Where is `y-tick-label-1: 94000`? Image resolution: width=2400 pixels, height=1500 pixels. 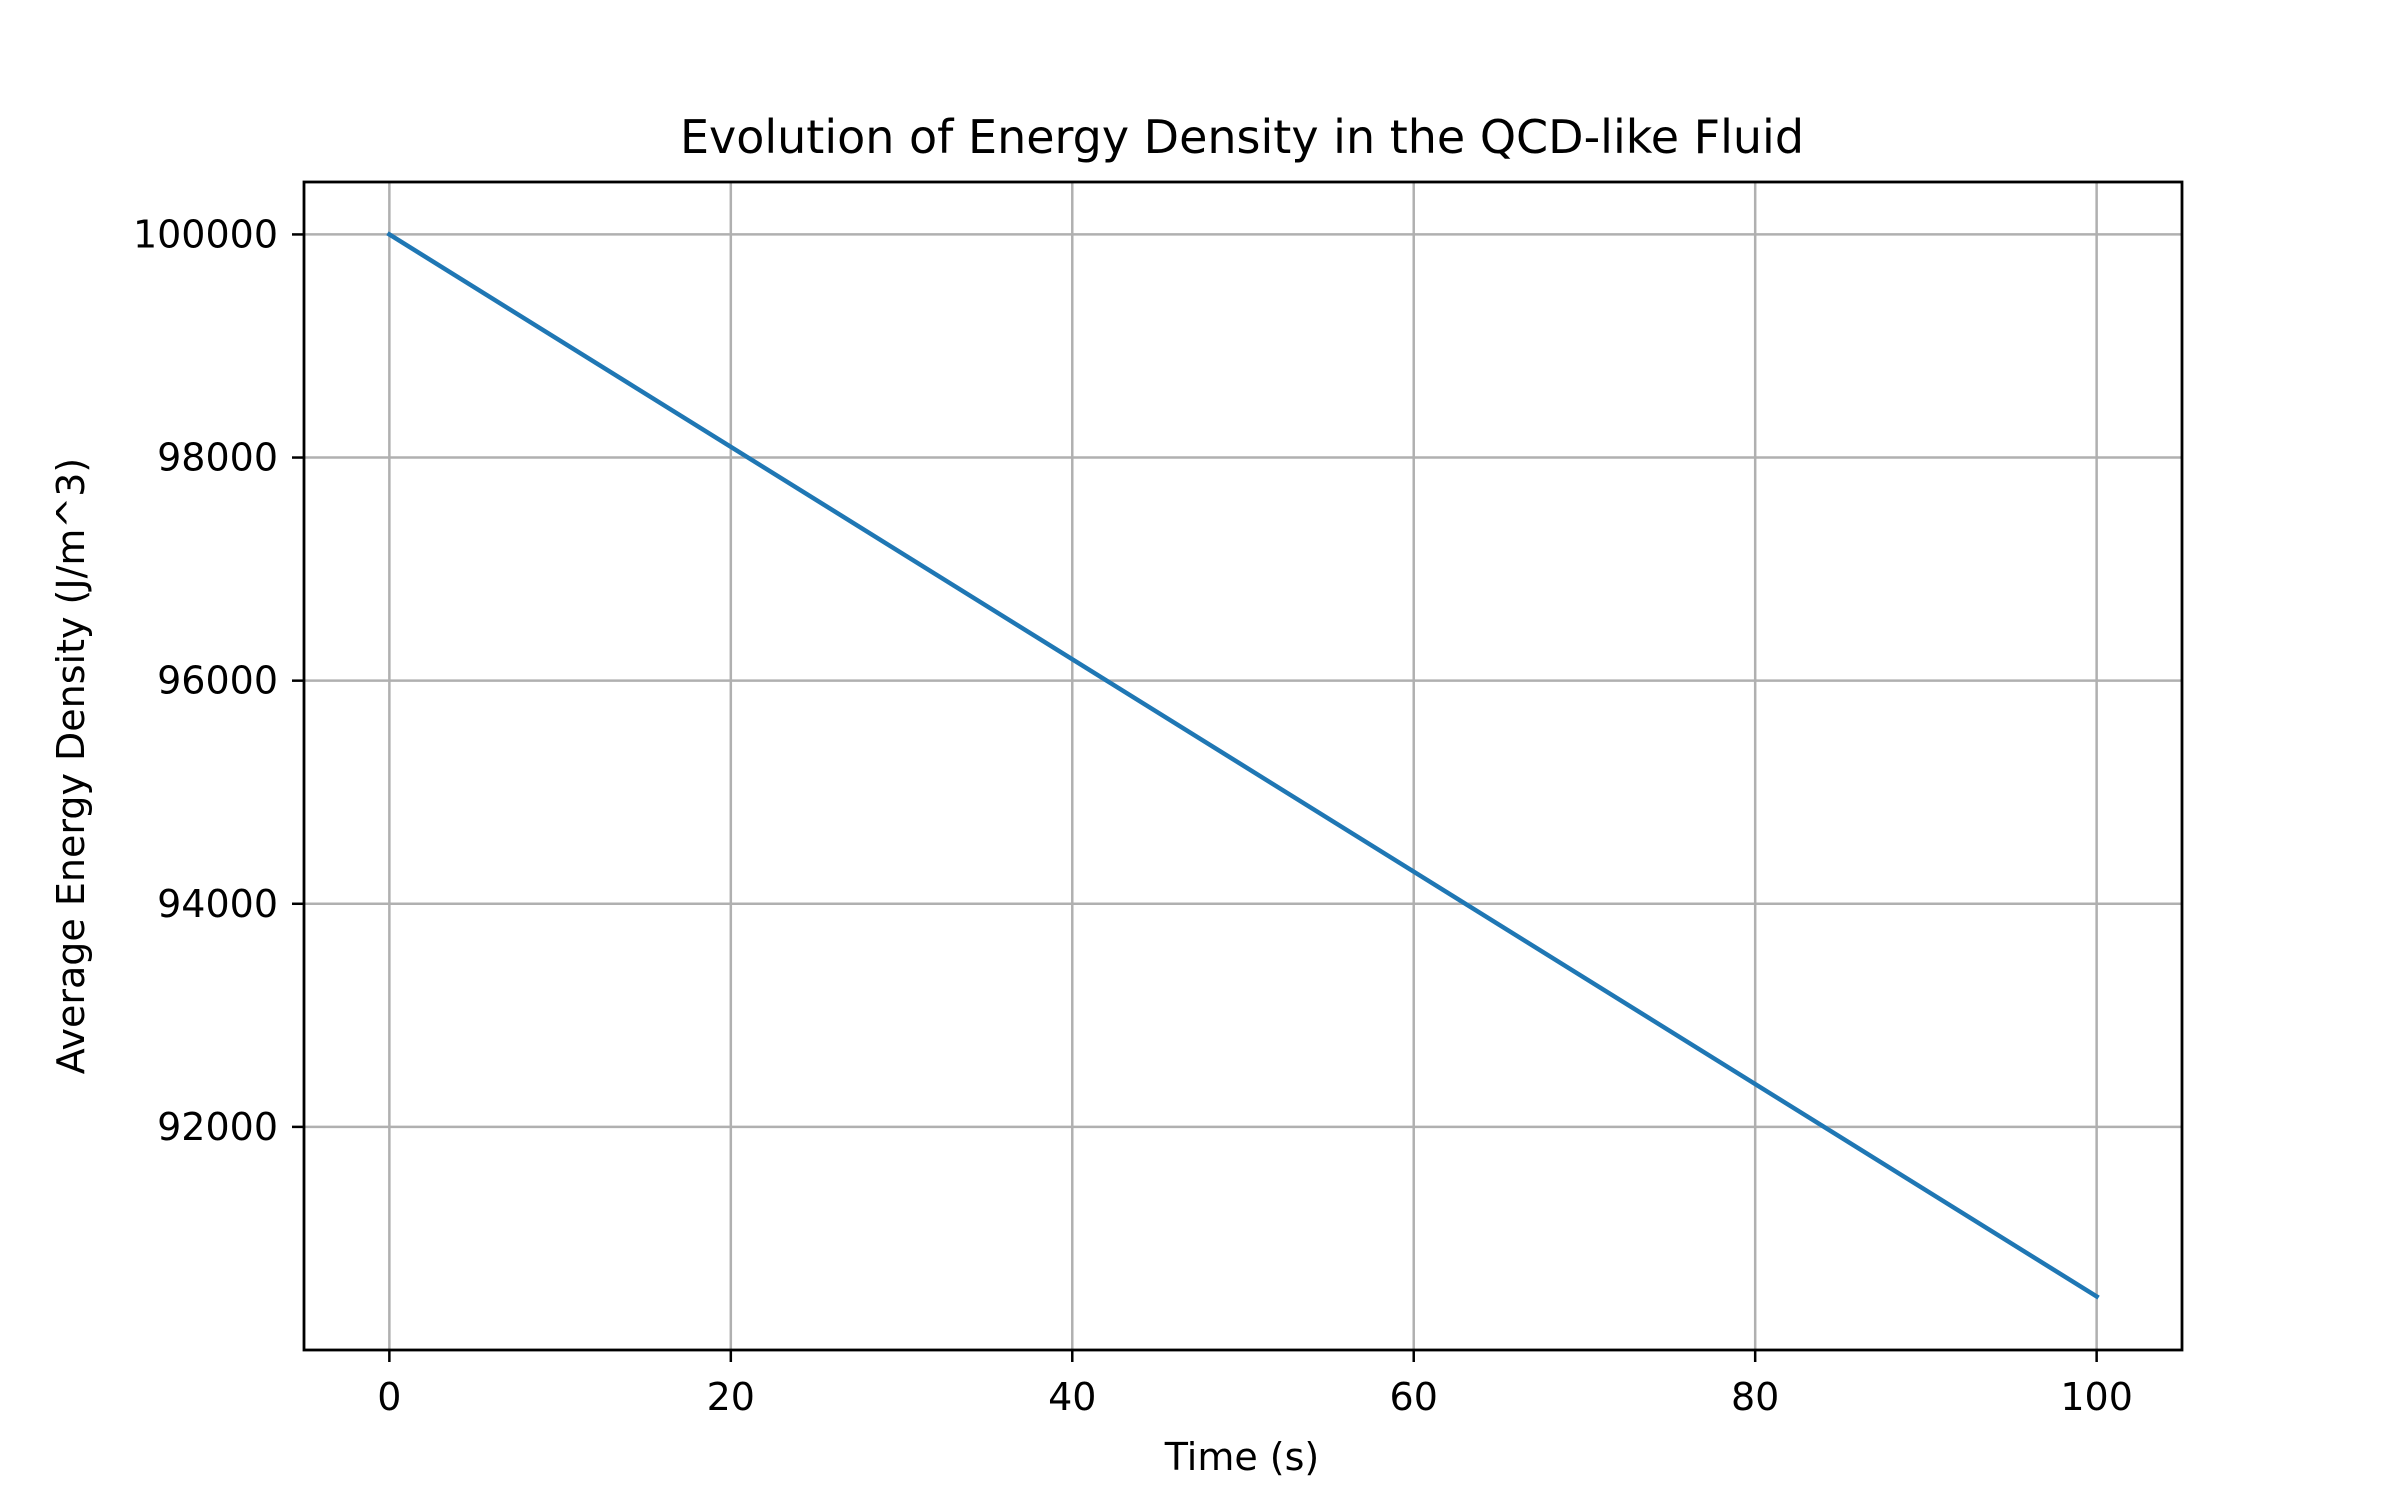 y-tick-label-1: 94000 is located at coordinates (217, 904).